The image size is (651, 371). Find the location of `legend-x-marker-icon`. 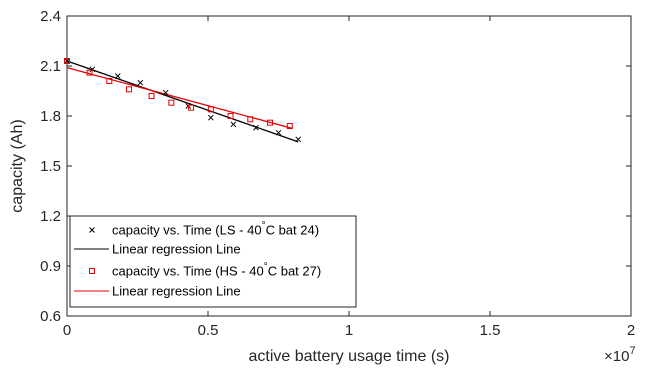

legend-x-marker-icon is located at coordinates (92, 230).